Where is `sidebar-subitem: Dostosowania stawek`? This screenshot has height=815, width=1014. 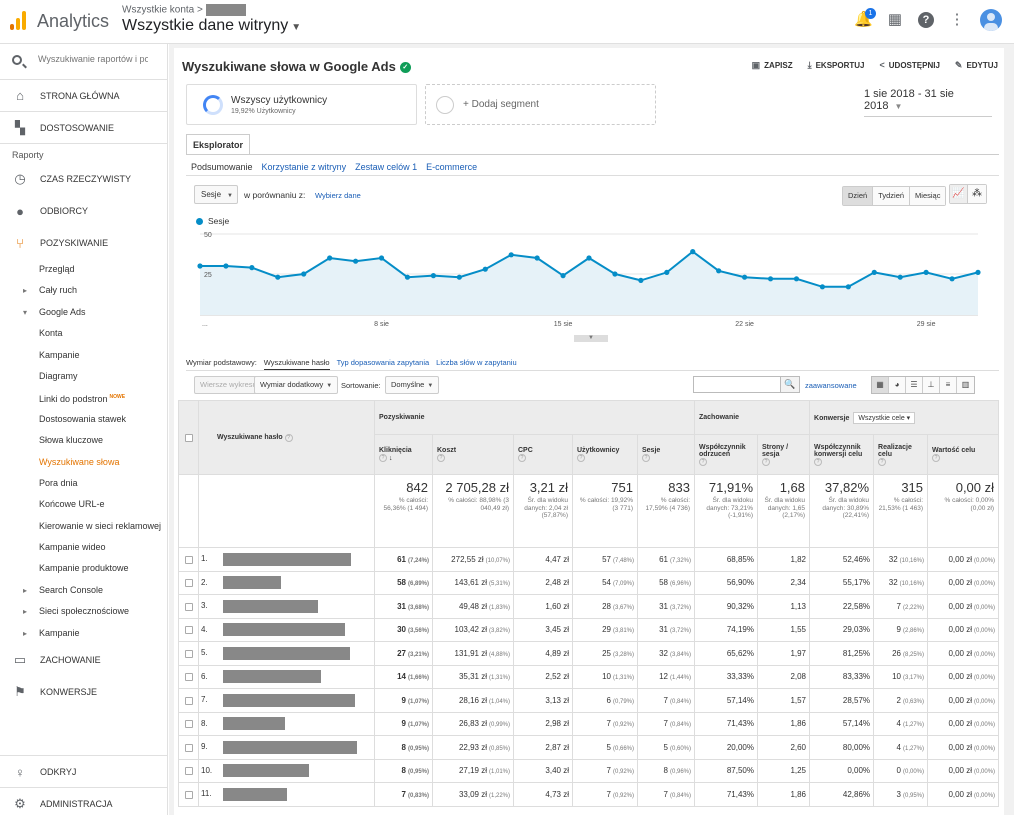
sidebar-subitem: Dostosowania stawek is located at coordinates (83, 418).